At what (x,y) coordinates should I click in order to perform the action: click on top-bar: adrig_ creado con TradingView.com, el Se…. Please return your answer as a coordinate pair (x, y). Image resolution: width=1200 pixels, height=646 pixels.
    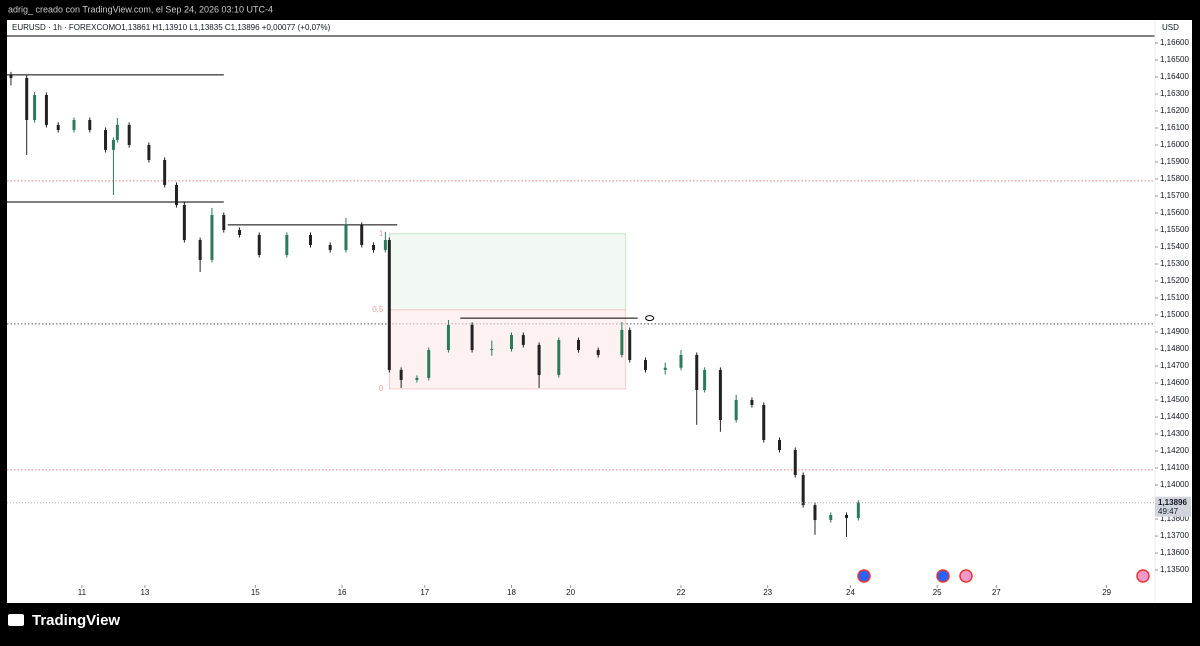
    Looking at the image, I should click on (140, 9).